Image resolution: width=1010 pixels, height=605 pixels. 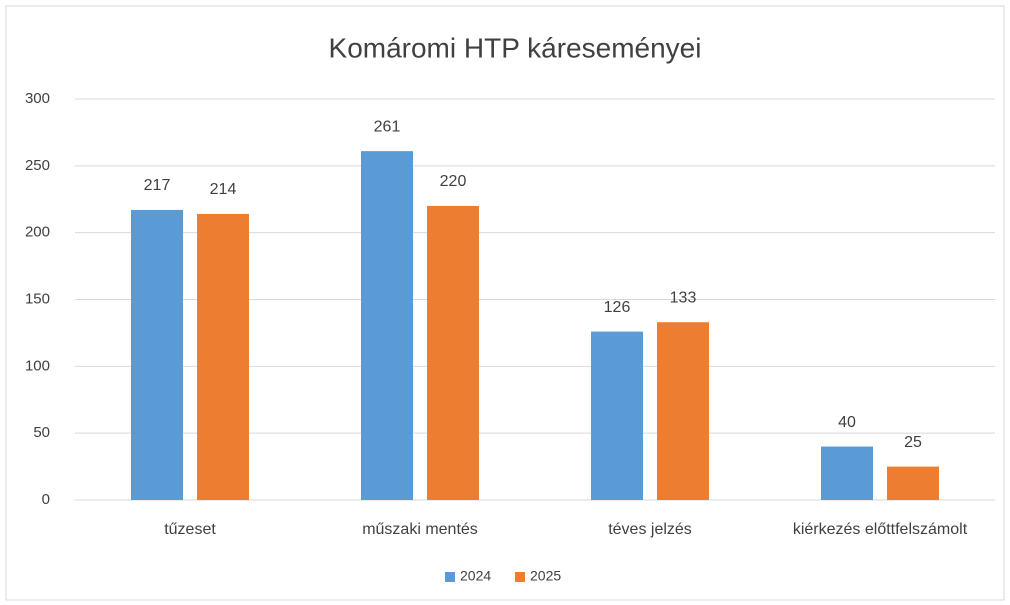 I want to click on chart-title: Komáromi HTP káreseményei, so click(x=515, y=47).